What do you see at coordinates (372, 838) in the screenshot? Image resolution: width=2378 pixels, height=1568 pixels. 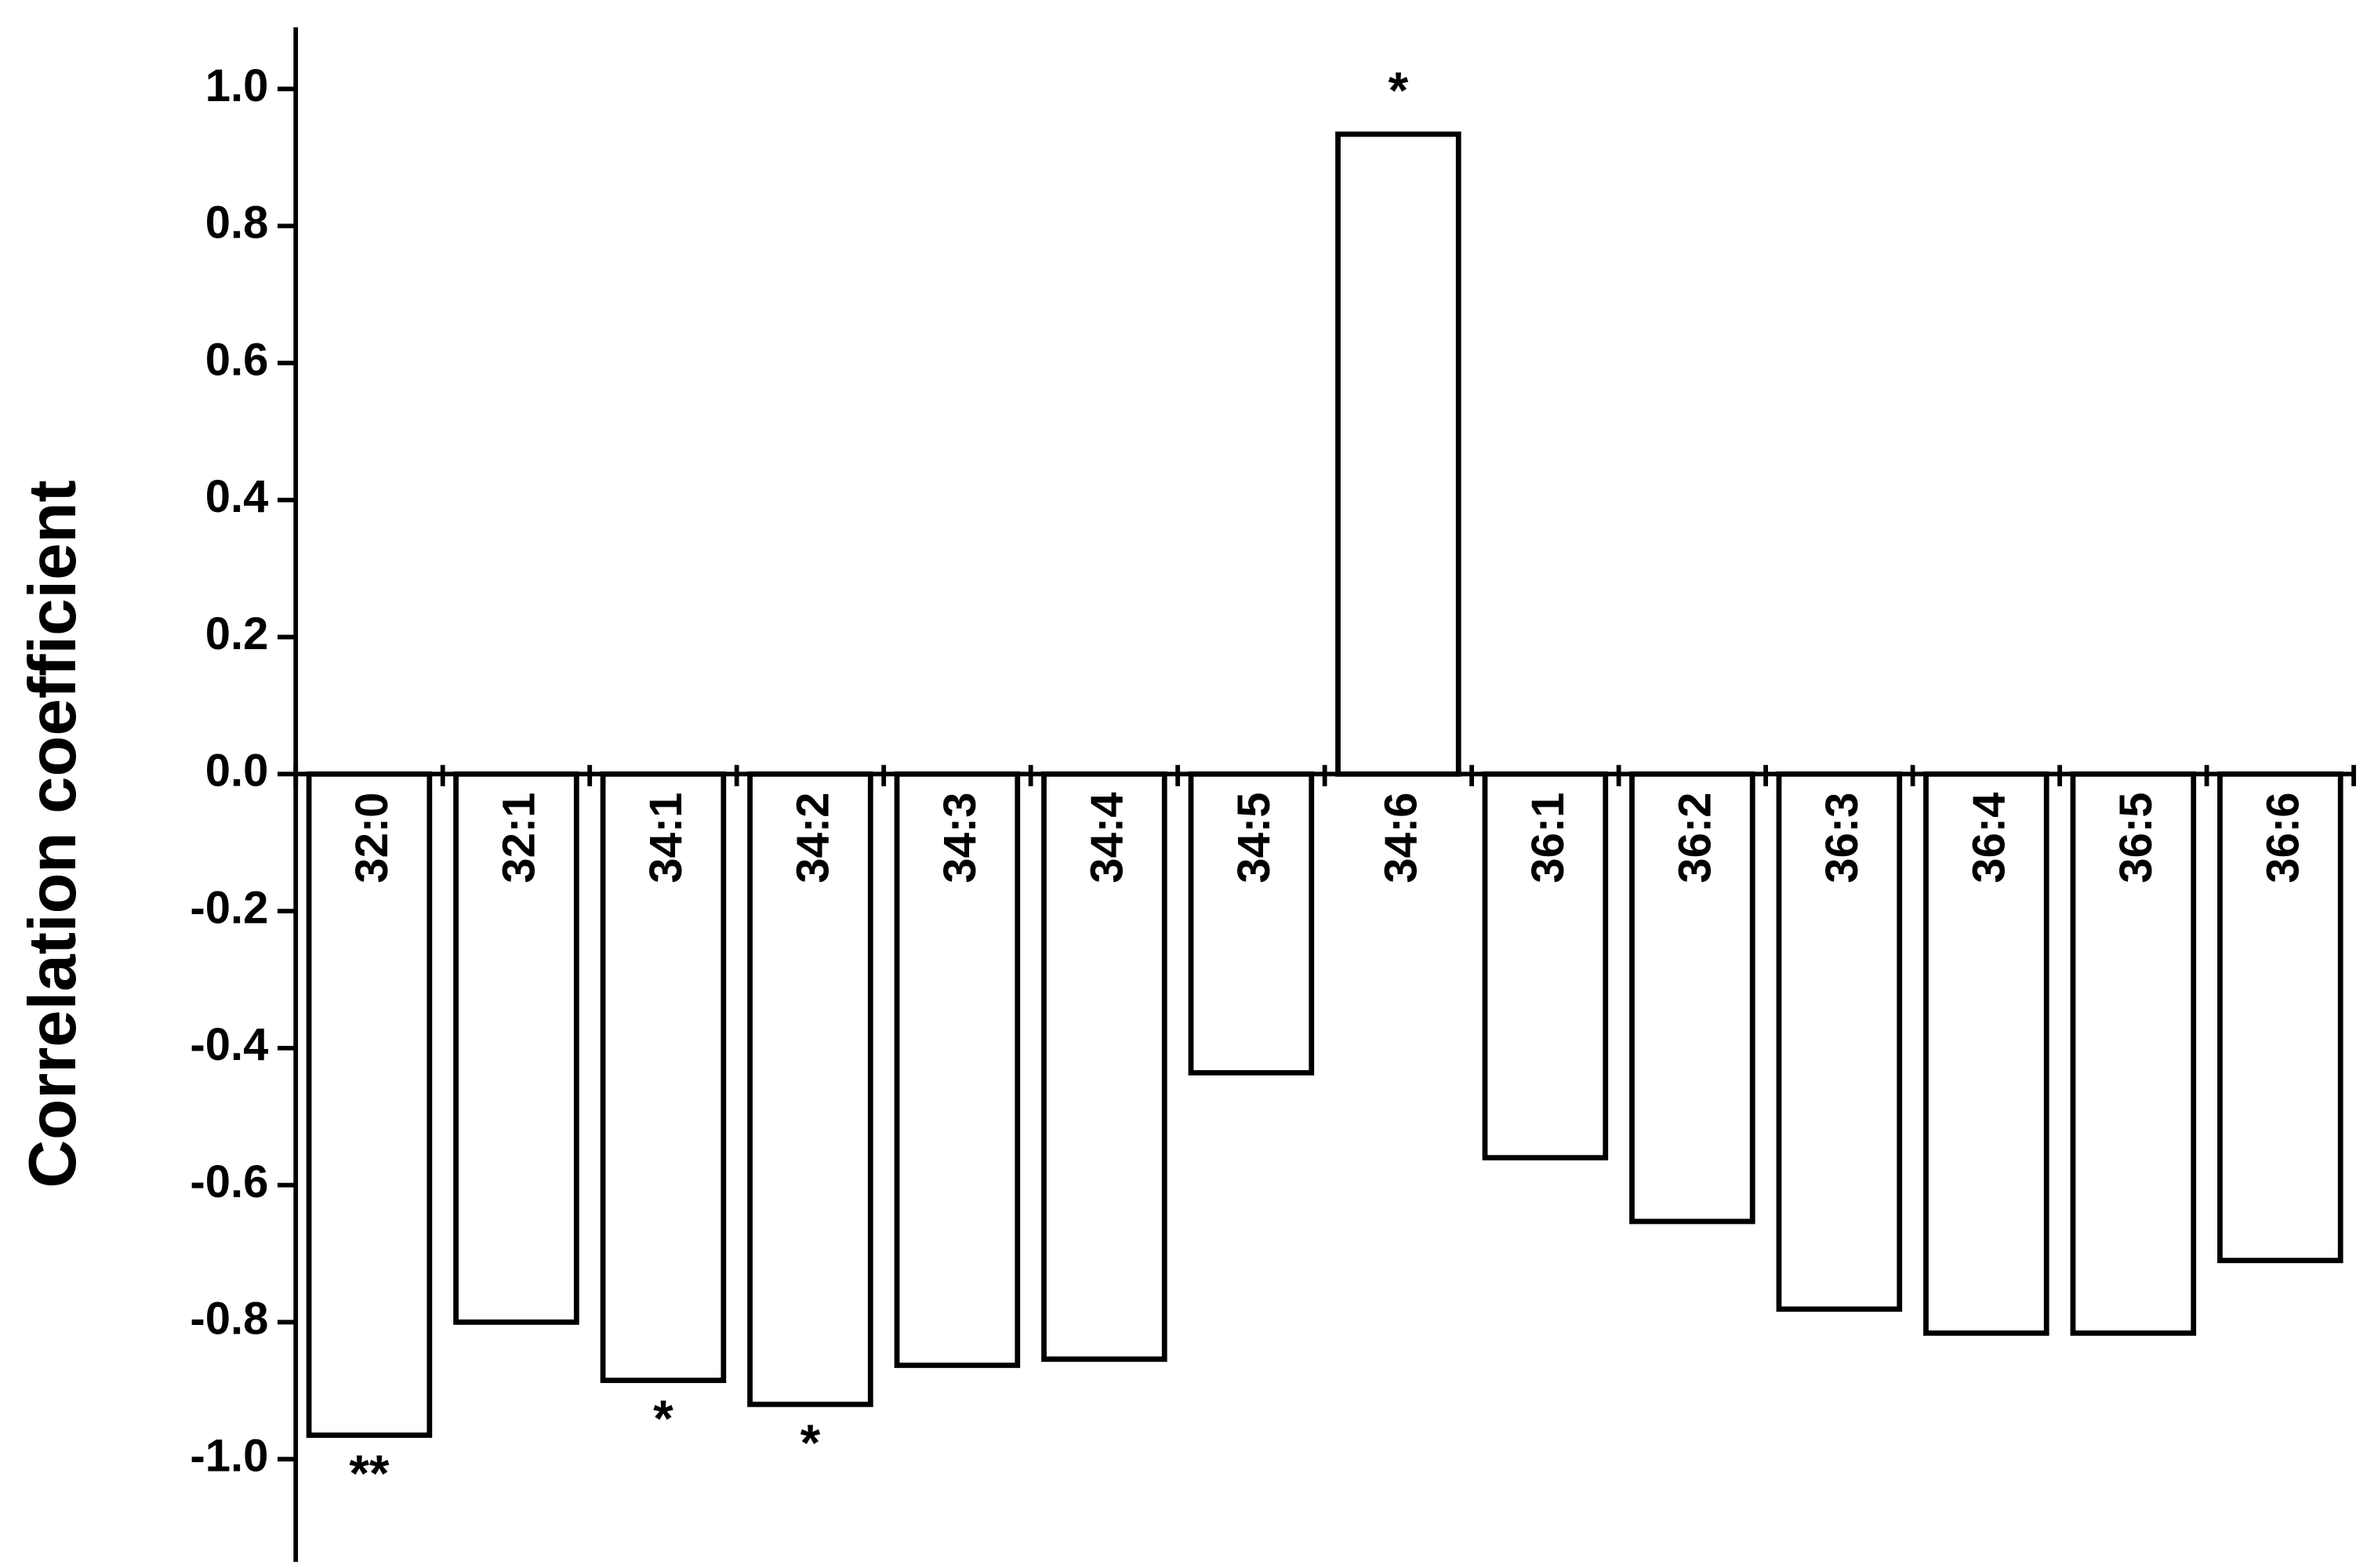 I see `x-tick-label: 32:0` at bounding box center [372, 838].